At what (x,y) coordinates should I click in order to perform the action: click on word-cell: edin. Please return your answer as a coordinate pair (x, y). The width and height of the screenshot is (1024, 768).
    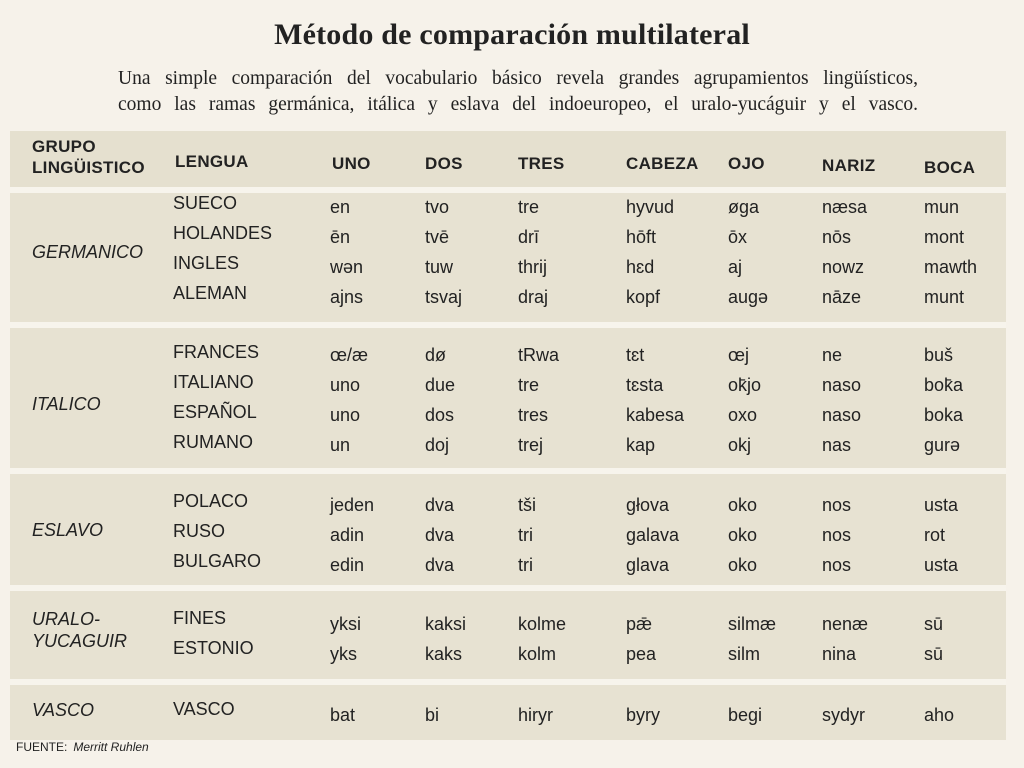
    Looking at the image, I should click on (347, 565).